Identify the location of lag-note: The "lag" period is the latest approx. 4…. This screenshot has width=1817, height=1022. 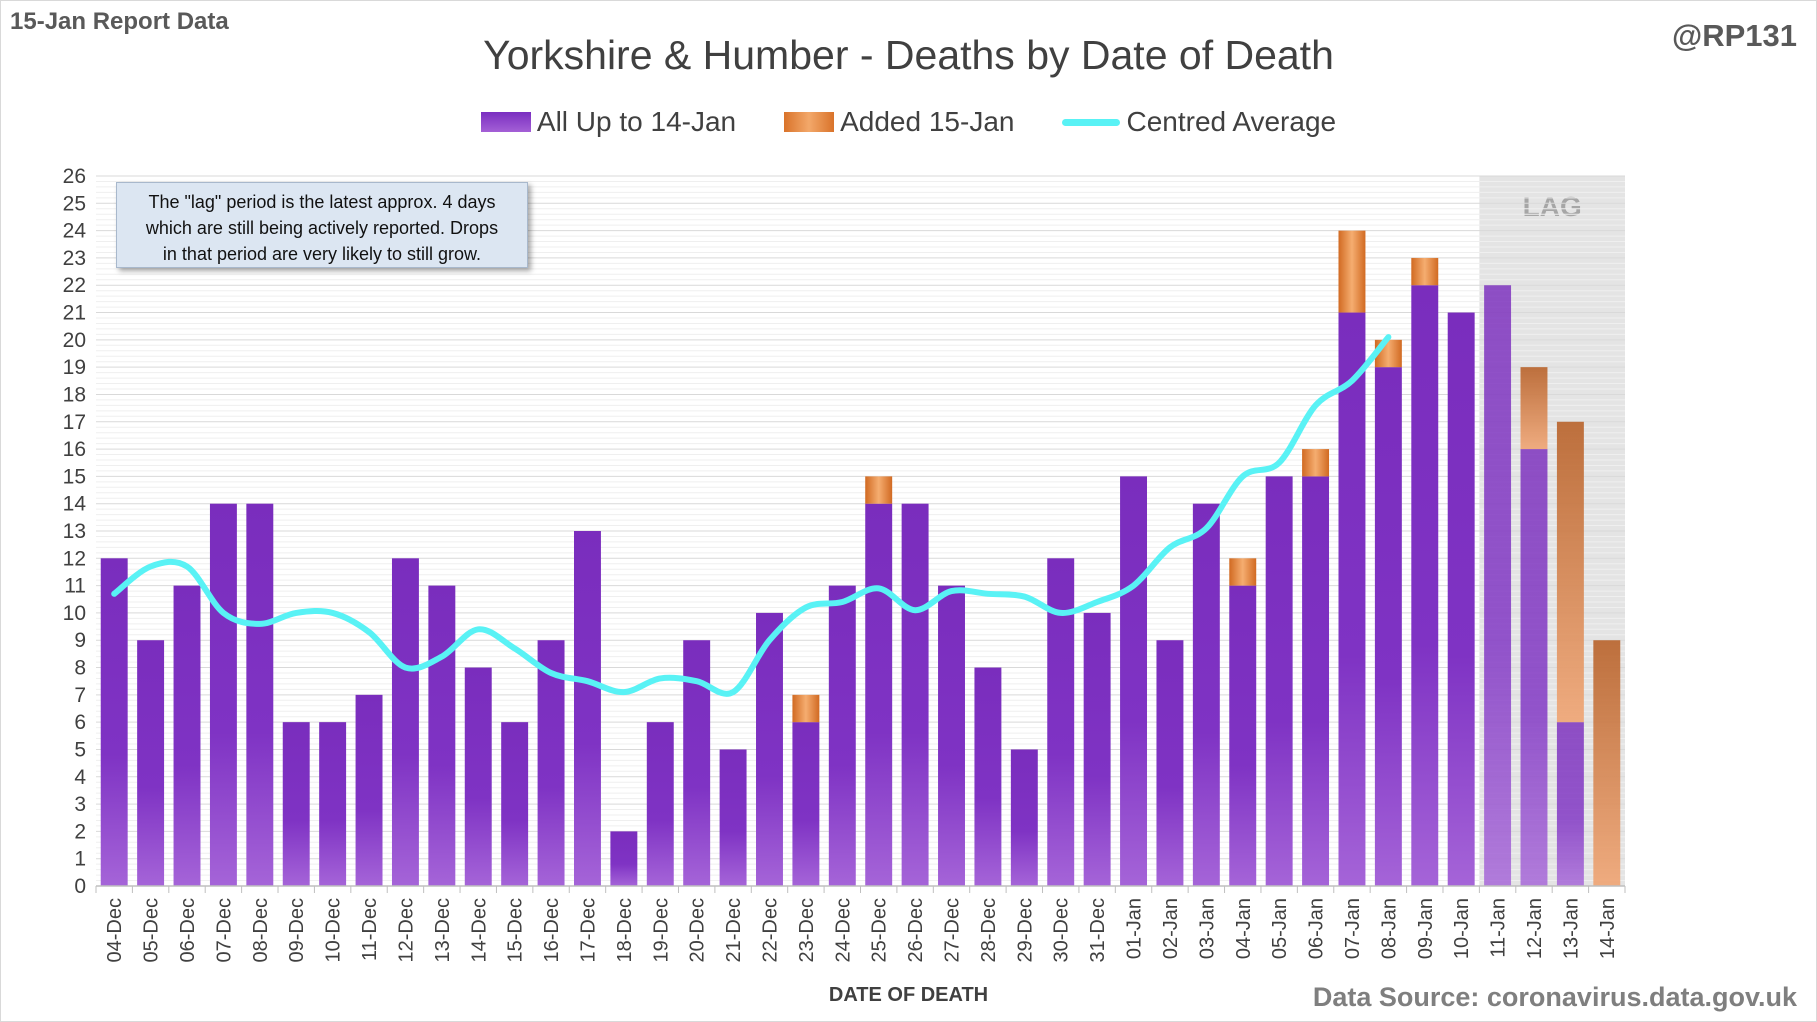
(322, 225).